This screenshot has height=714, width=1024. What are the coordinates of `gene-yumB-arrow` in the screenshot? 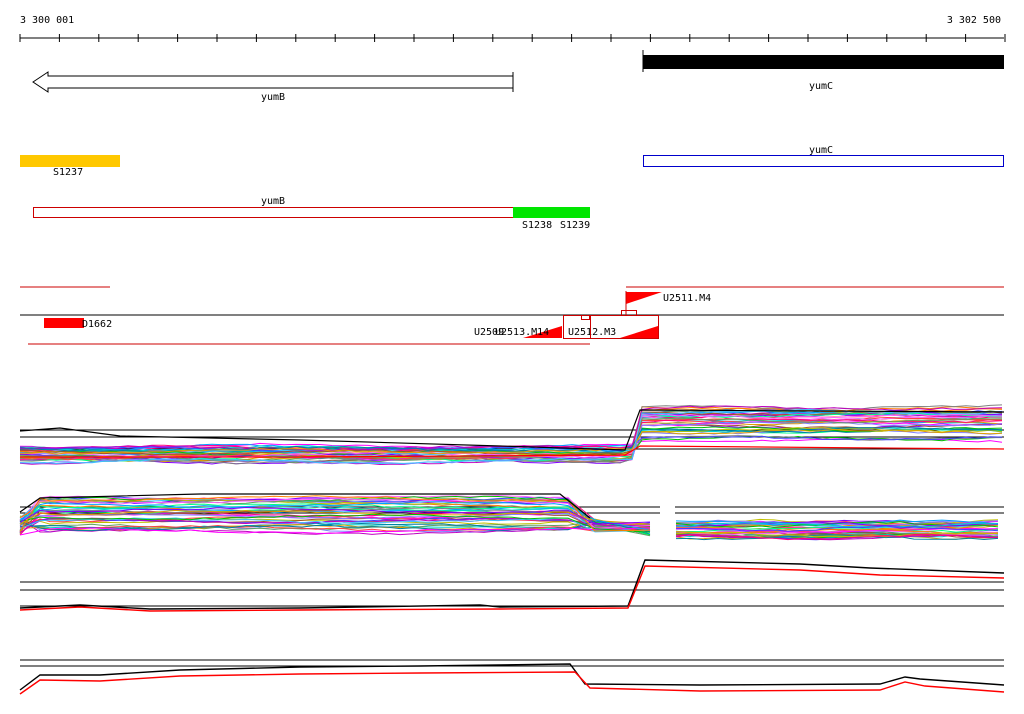 It's located at (273, 82).